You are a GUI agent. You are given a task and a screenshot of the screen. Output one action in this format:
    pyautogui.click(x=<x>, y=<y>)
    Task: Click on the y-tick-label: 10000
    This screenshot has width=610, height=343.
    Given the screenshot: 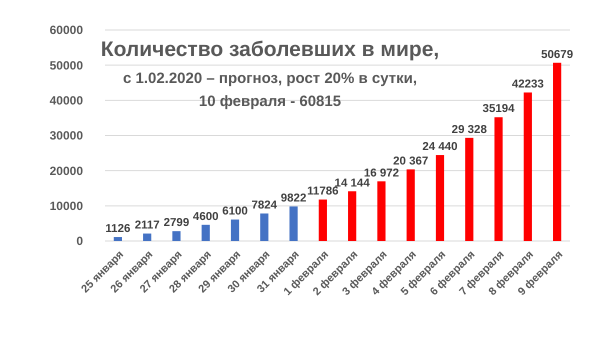 What is the action you would take?
    pyautogui.click(x=67, y=206)
    